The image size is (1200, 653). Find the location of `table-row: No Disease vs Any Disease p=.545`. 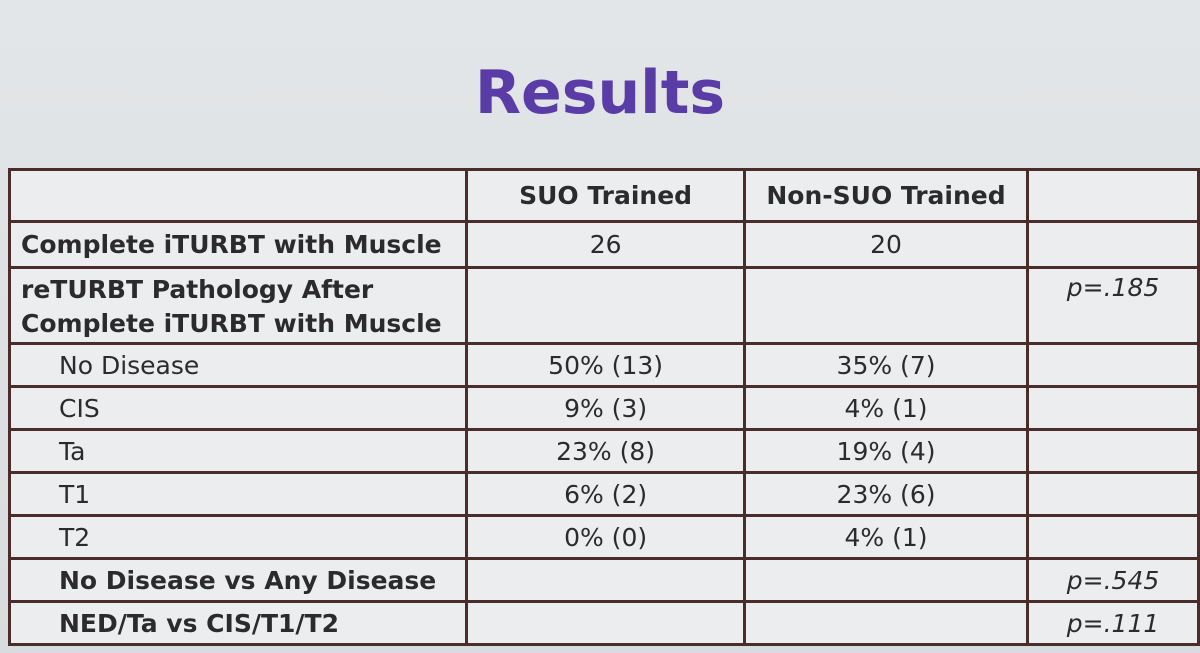

table-row: No Disease vs Any Disease p=.545 is located at coordinates (603, 580).